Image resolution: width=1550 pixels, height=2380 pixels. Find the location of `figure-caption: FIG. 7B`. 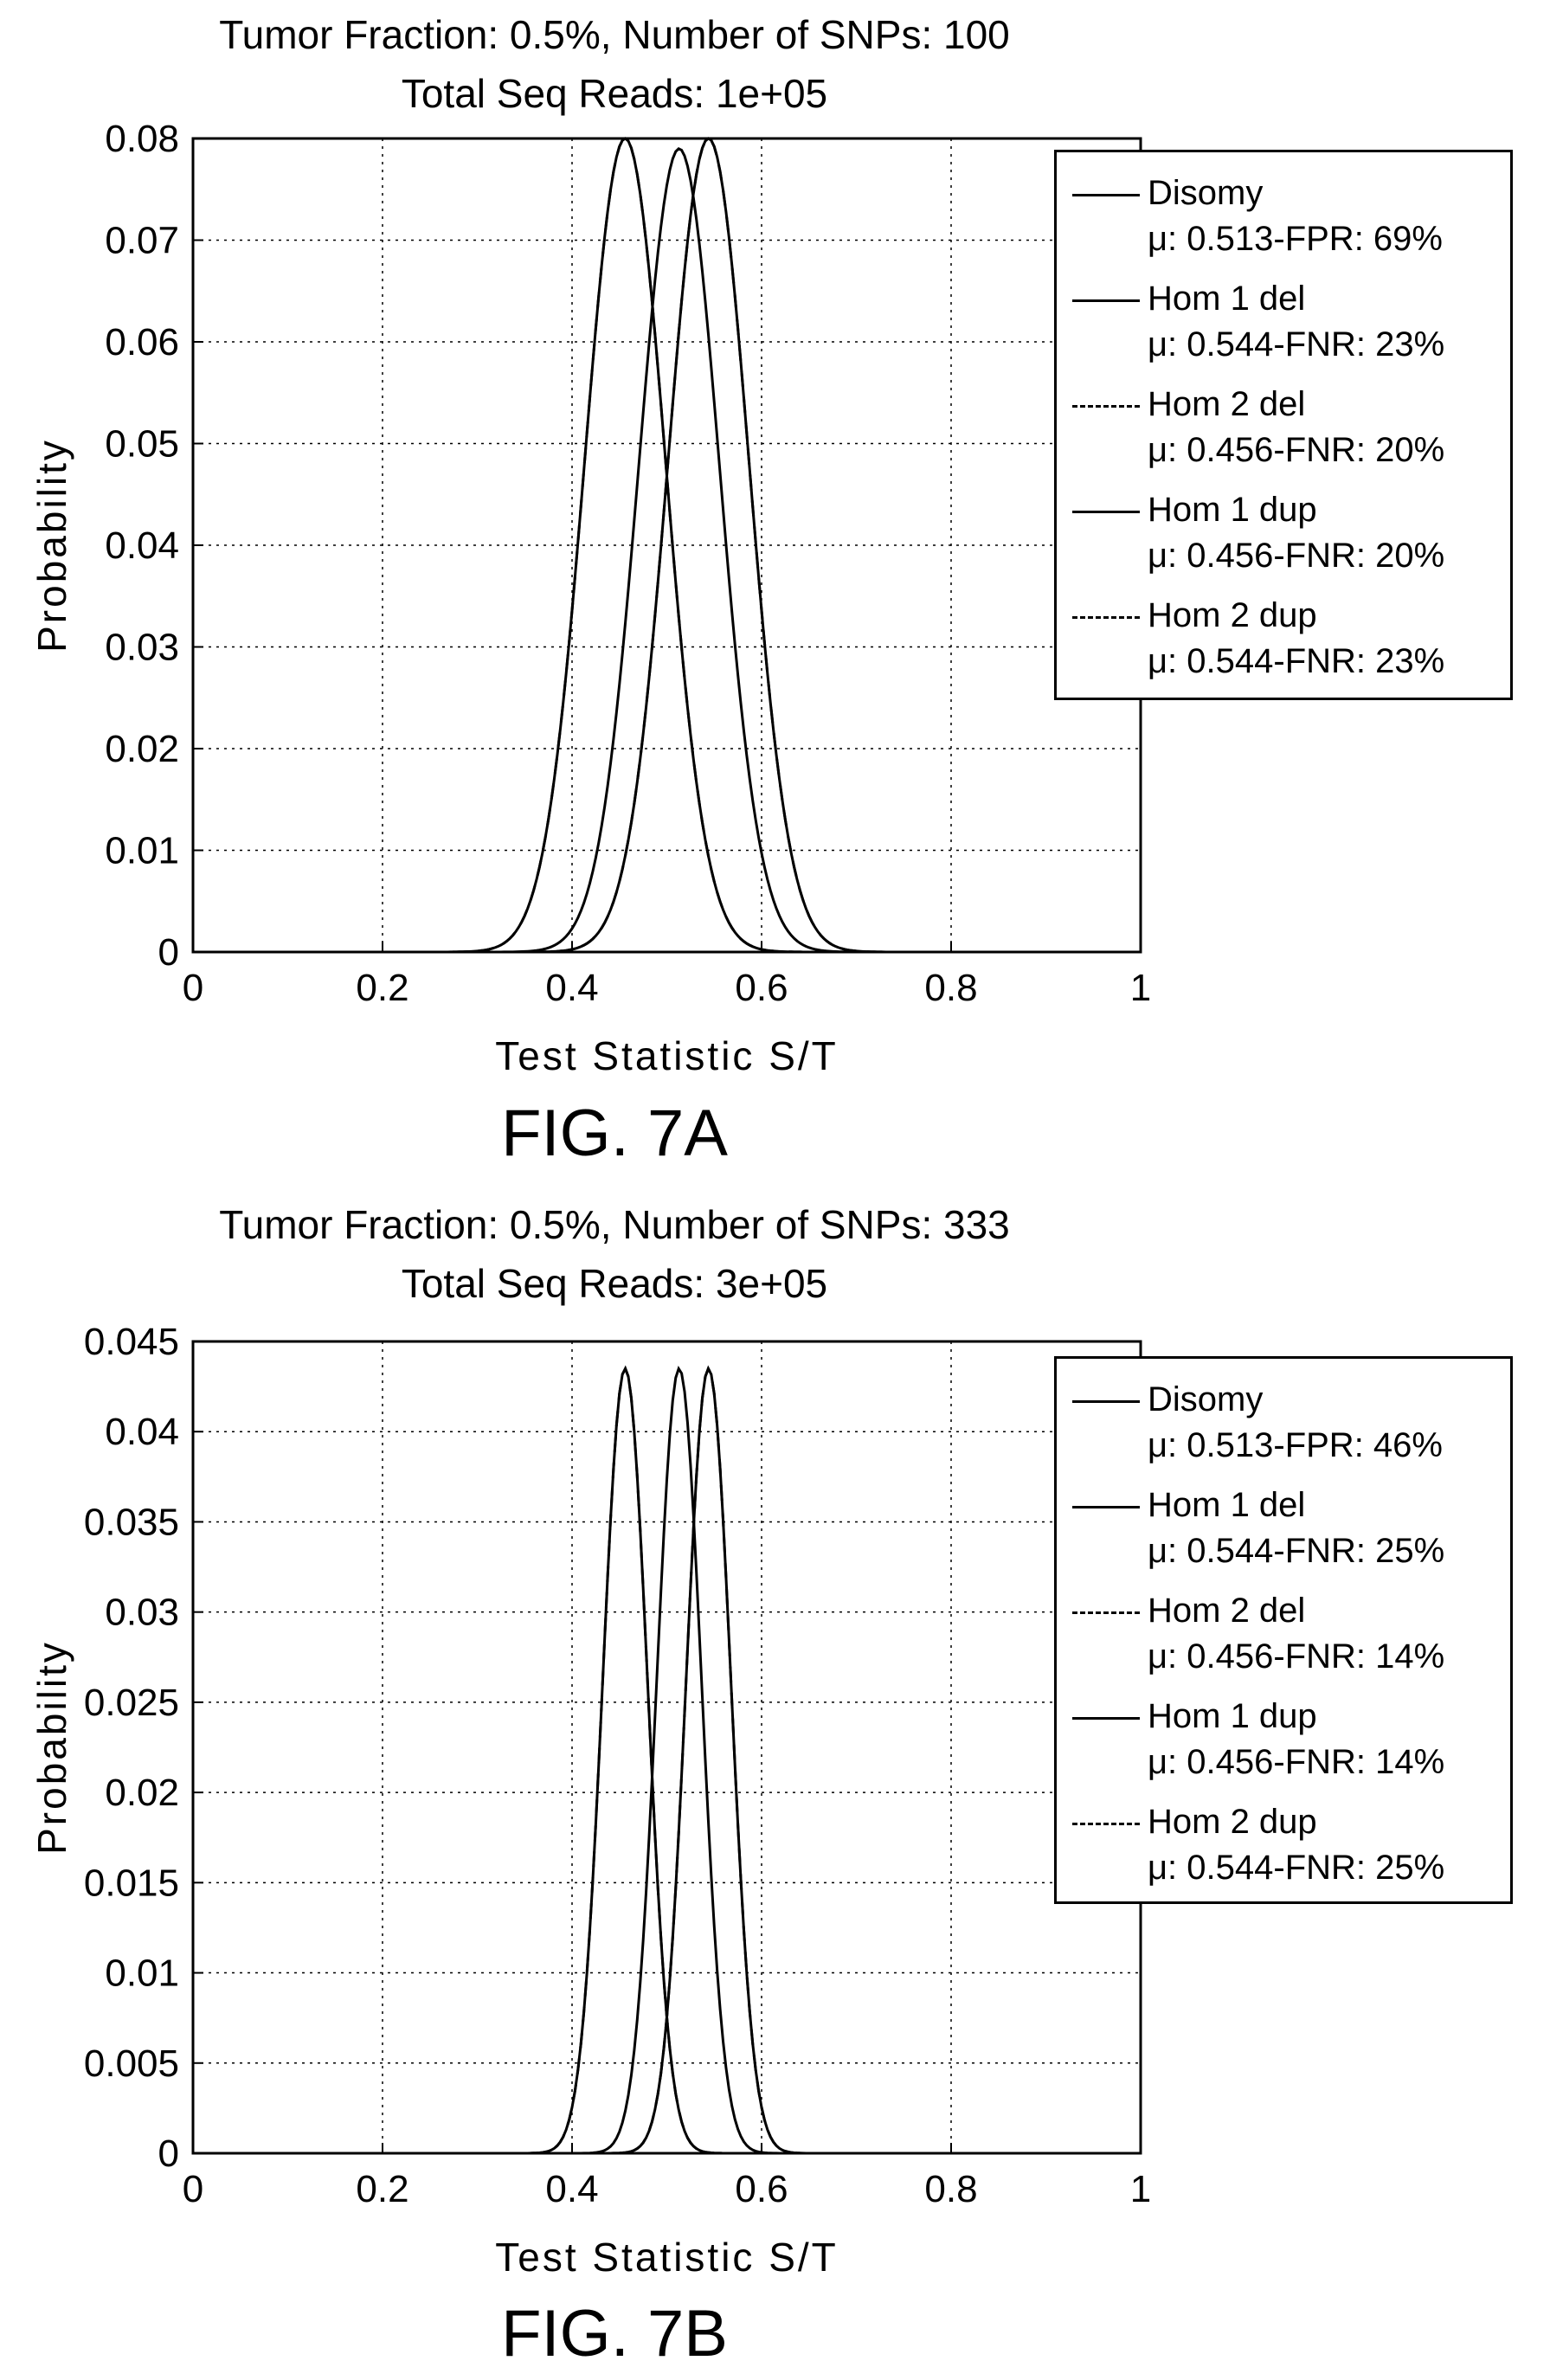

figure-caption: FIG. 7B is located at coordinates (615, 2333).